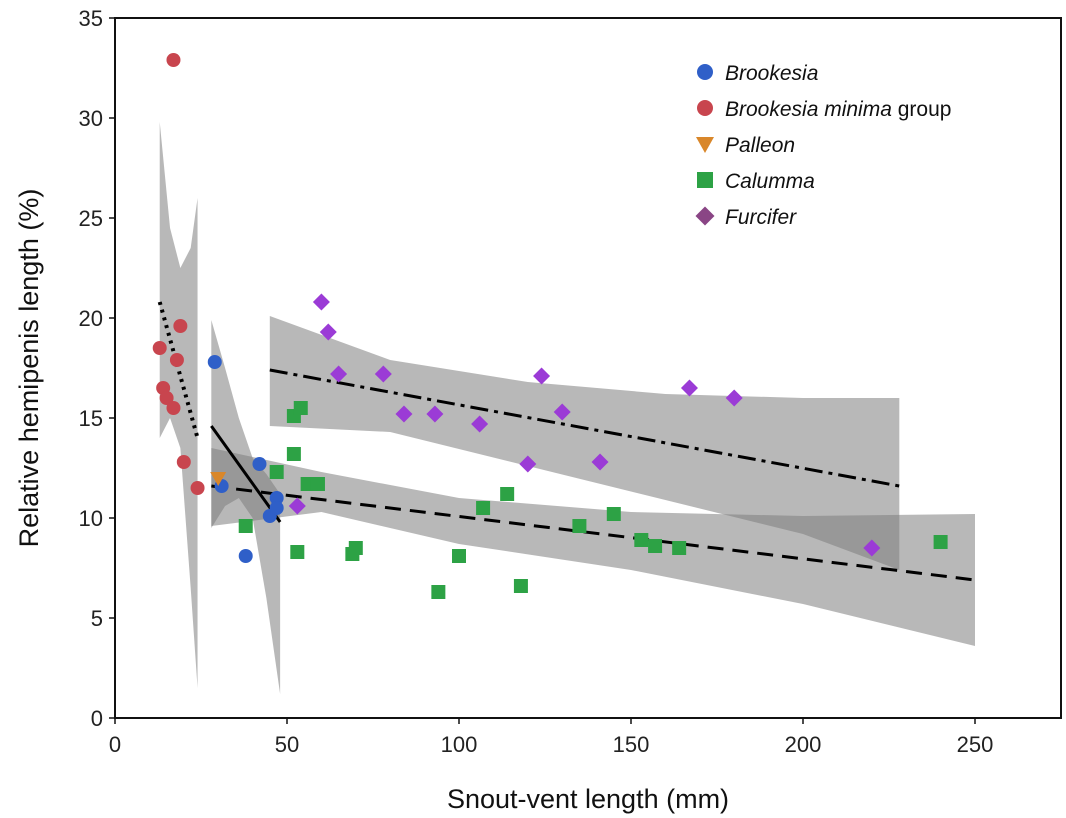 The height and width of the screenshot is (818, 1066). Describe the element at coordinates (91, 218) in the screenshot. I see `y-tick-label: 25` at that location.